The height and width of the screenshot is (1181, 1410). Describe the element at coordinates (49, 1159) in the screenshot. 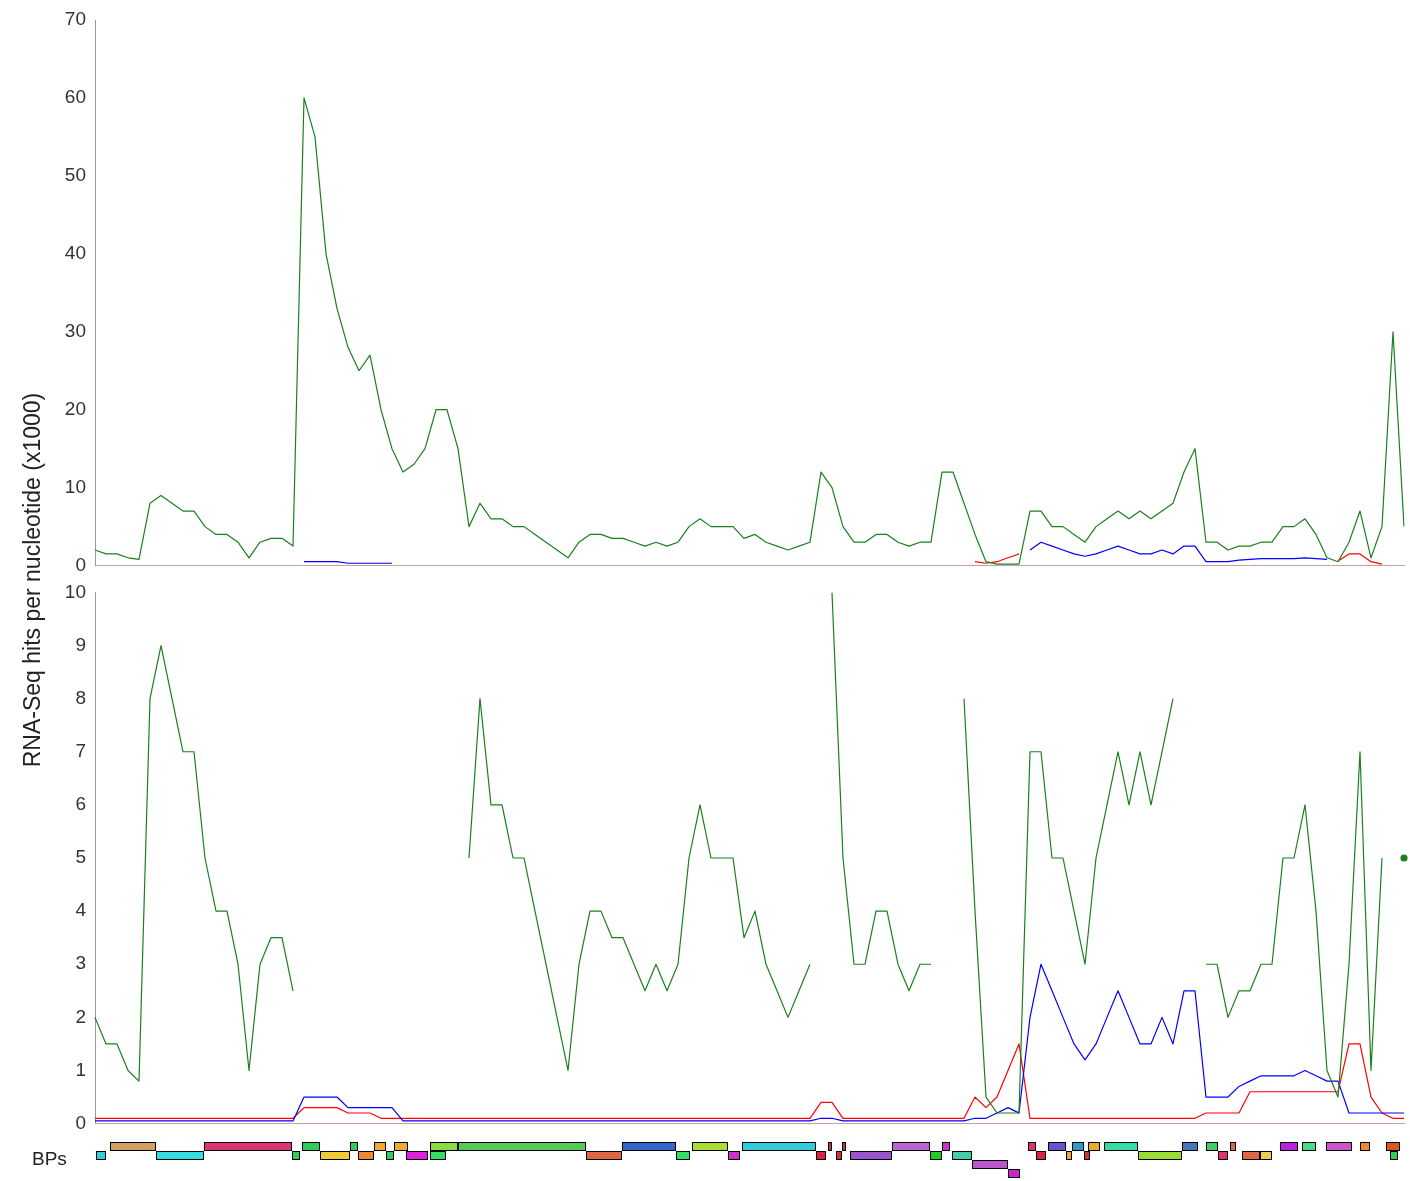

I see `text: BPs` at that location.